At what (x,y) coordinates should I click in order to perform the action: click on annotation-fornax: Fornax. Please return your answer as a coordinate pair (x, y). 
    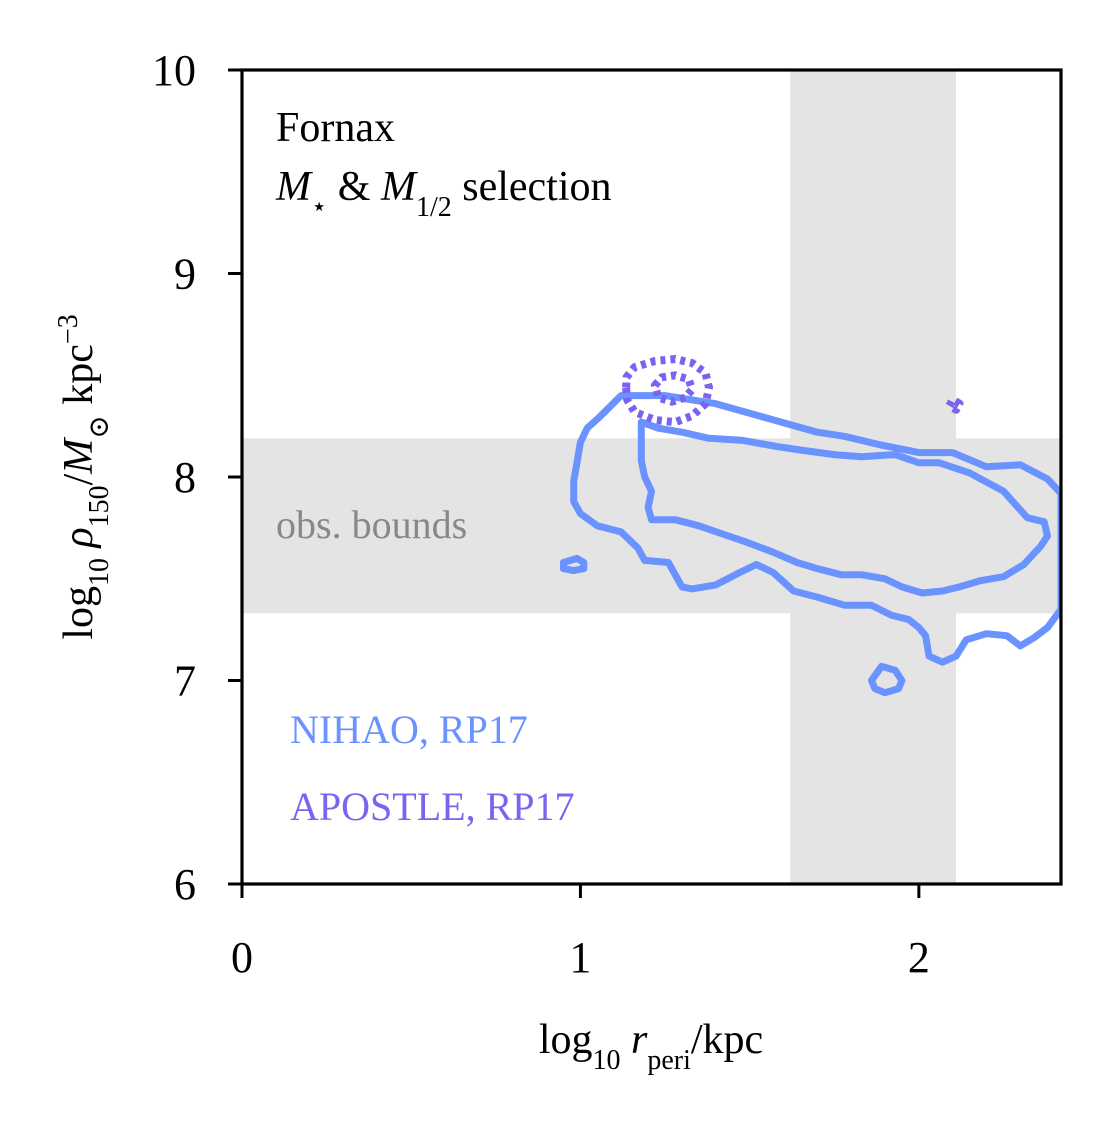
    Looking at the image, I should click on (335, 128).